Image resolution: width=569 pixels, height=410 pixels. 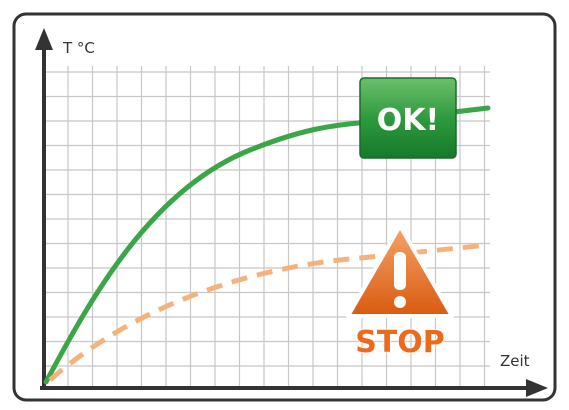 I want to click on exclamation-bar, so click(x=400, y=271).